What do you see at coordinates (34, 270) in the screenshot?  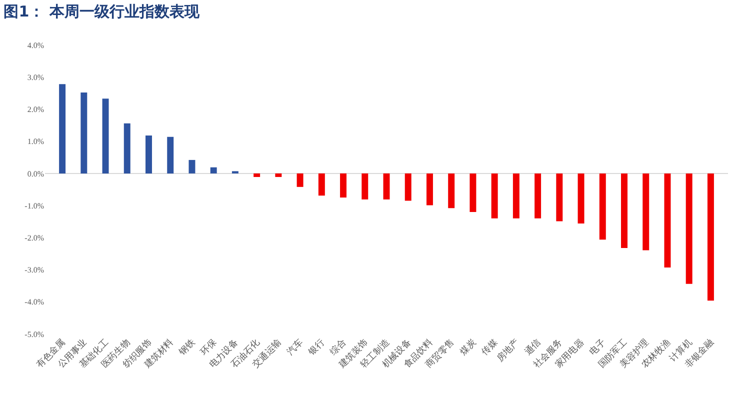 I see `y-tick-label: -3.0%` at bounding box center [34, 270].